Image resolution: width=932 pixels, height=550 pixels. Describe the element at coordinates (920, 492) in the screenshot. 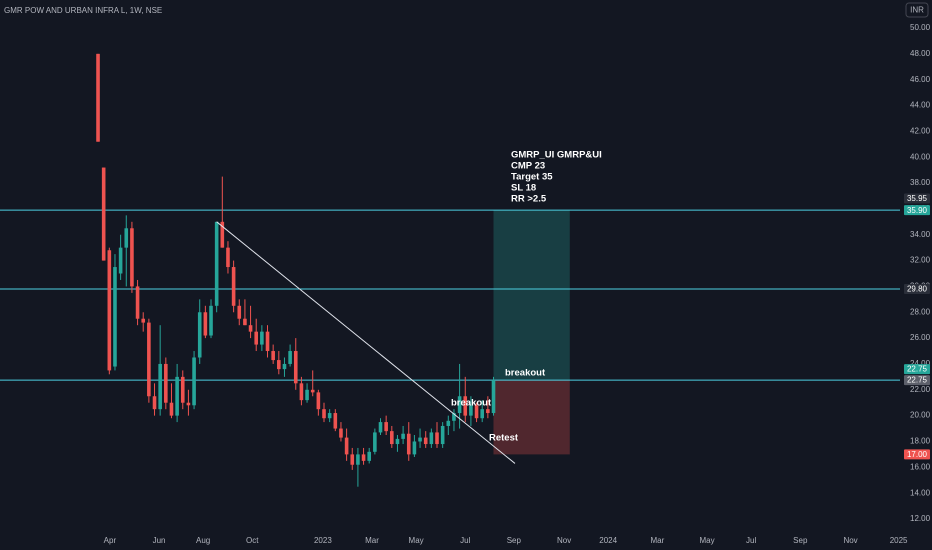

I see `y-tick-label: 14.00` at that location.